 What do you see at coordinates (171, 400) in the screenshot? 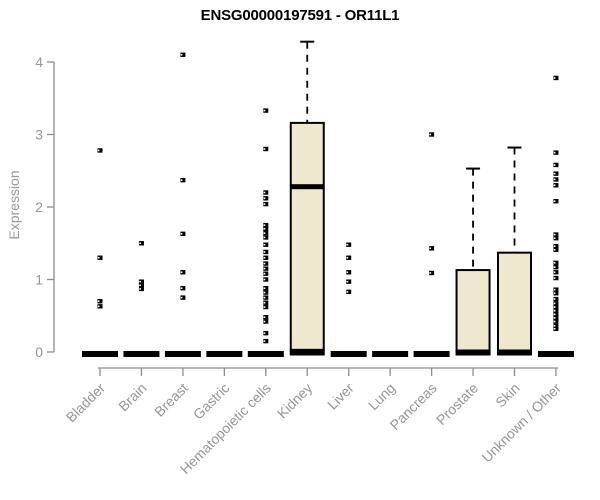
I see `category-label-breast: Breast` at bounding box center [171, 400].